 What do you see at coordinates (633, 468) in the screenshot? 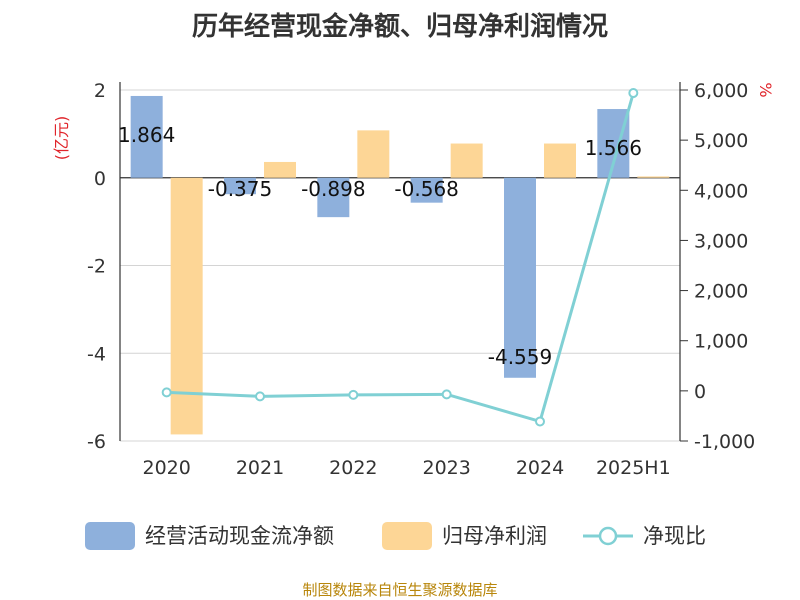
I see `x-tick-label: 2025H1` at bounding box center [633, 468].